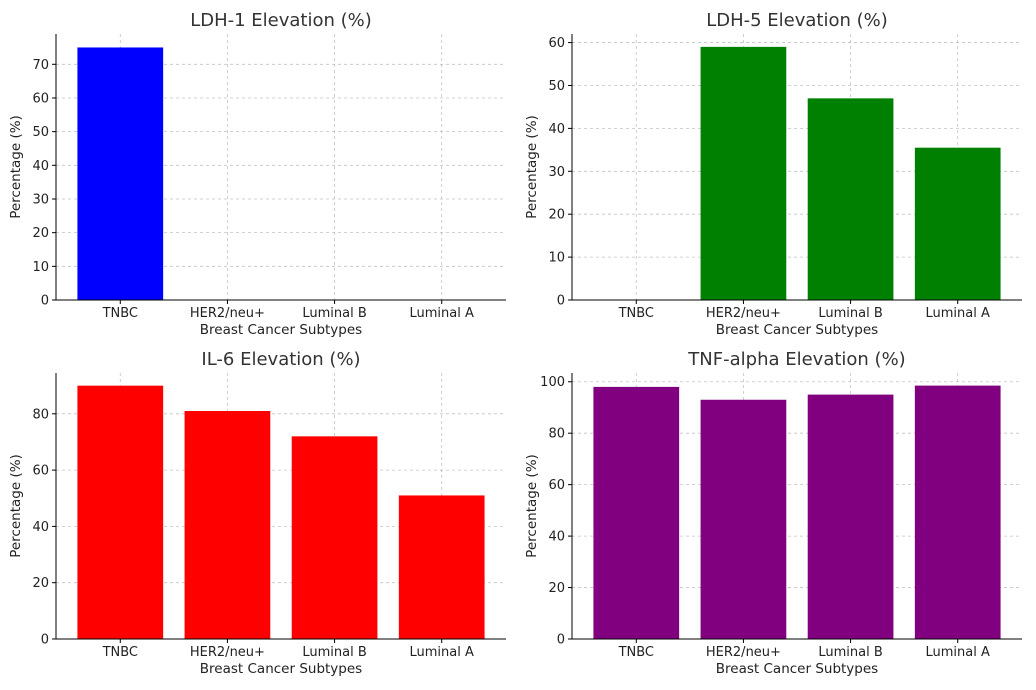 This screenshot has width=1036, height=690. I want to click on chart-title: TNF-alpha Elevation (%), so click(796, 359).